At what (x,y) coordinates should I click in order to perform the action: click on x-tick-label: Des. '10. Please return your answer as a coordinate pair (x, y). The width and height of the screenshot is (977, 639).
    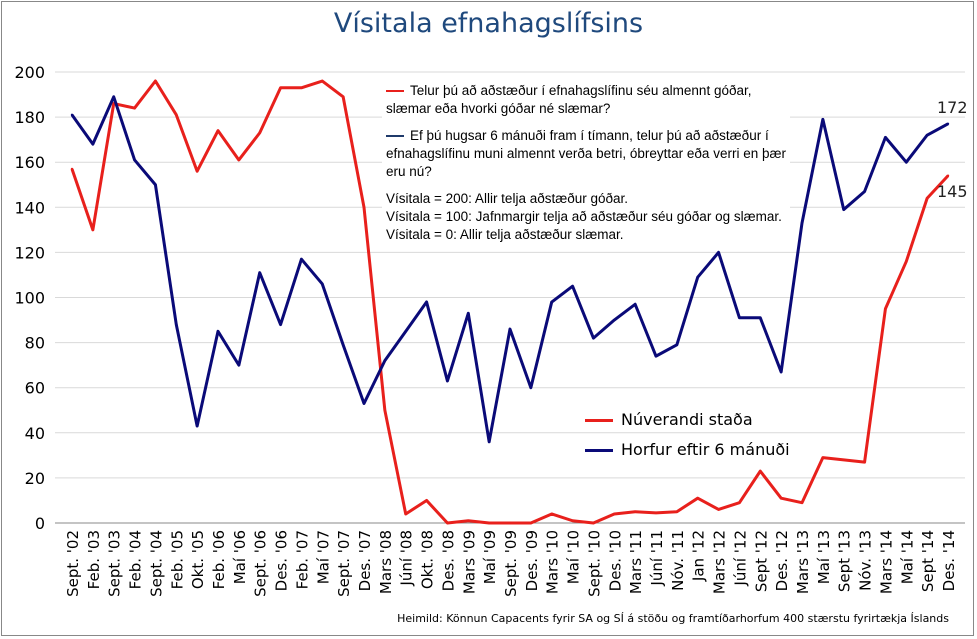
    Looking at the image, I should click on (615, 560).